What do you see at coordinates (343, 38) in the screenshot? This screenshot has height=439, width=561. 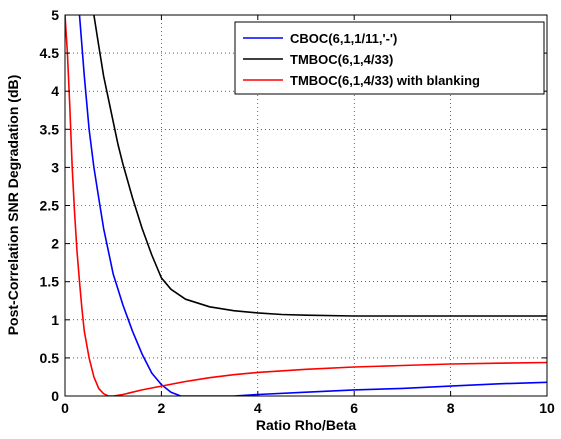 I see `legend-label-cboc: CBOC(6,1,1/11,'-')` at bounding box center [343, 38].